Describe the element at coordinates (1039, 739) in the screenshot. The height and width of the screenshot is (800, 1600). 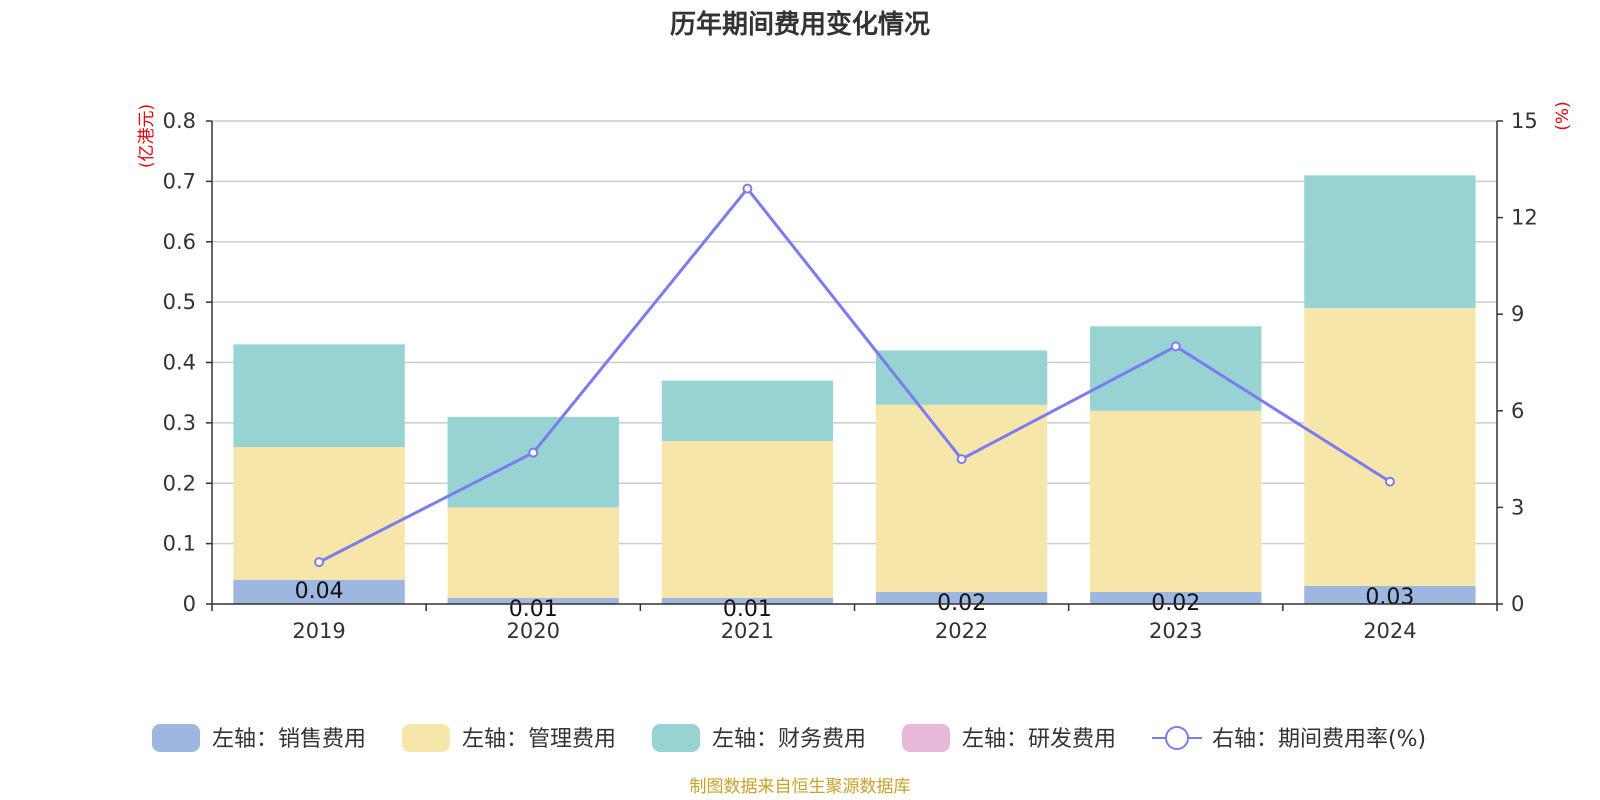
I see `legend-label: 左轴：研发费用` at that location.